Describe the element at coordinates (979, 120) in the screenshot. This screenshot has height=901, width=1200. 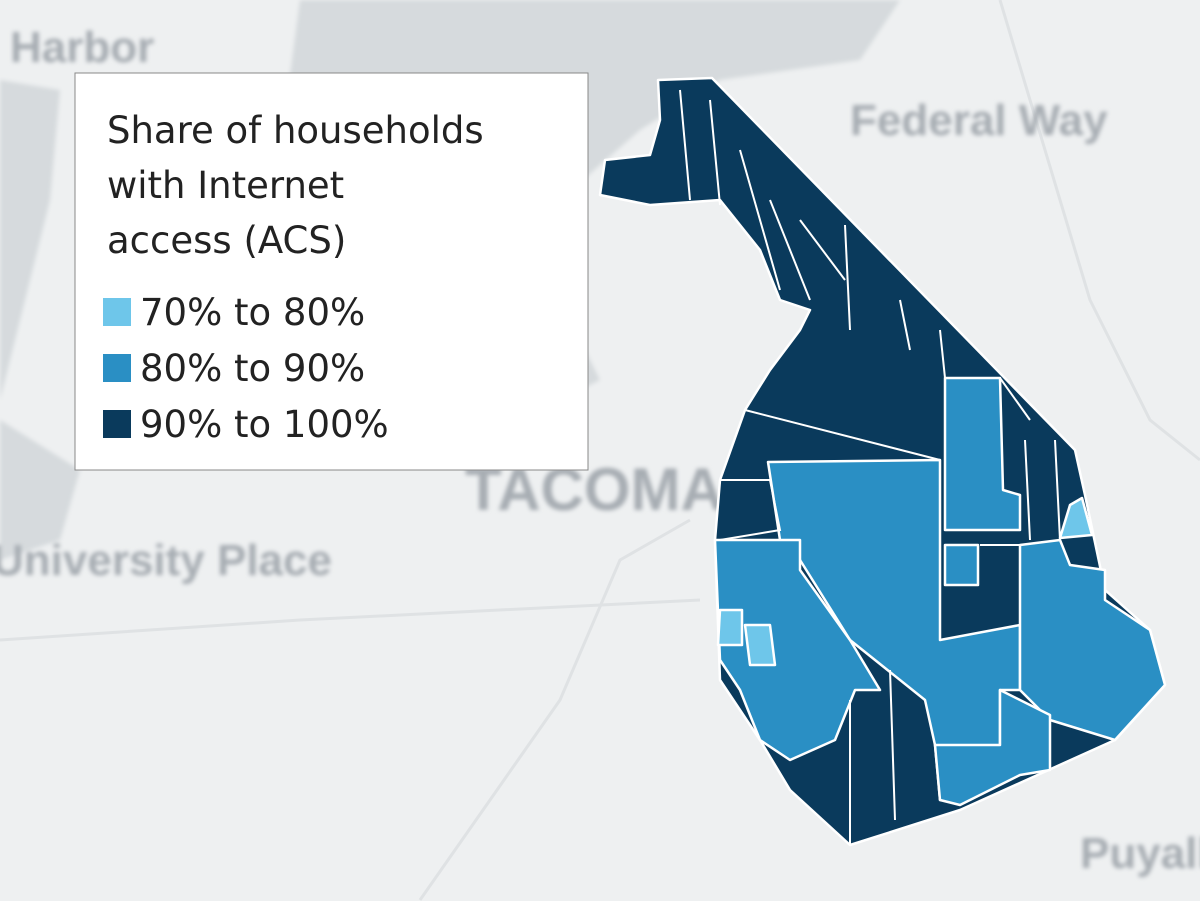
I see `place-label: Federal Way` at that location.